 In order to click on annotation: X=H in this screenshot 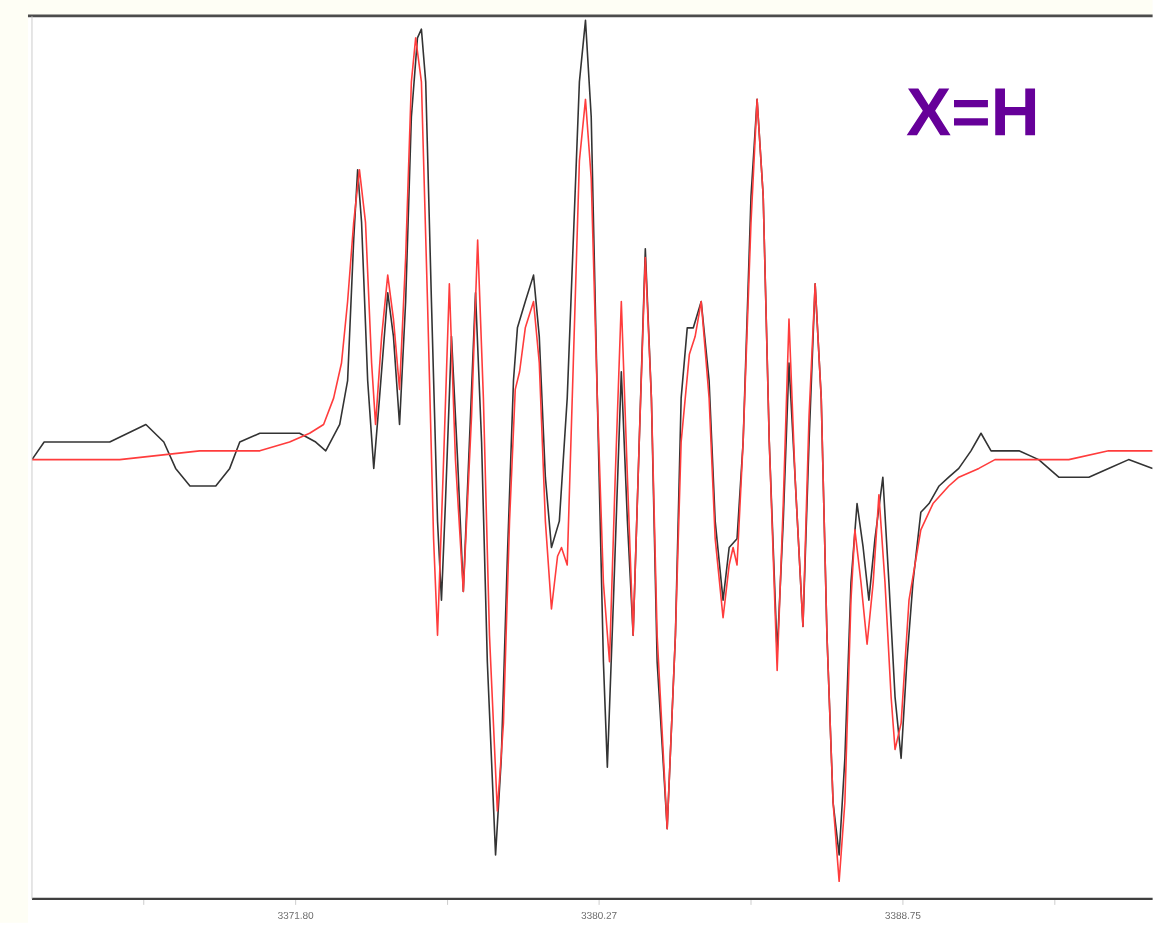, I will do `click(971, 112)`.